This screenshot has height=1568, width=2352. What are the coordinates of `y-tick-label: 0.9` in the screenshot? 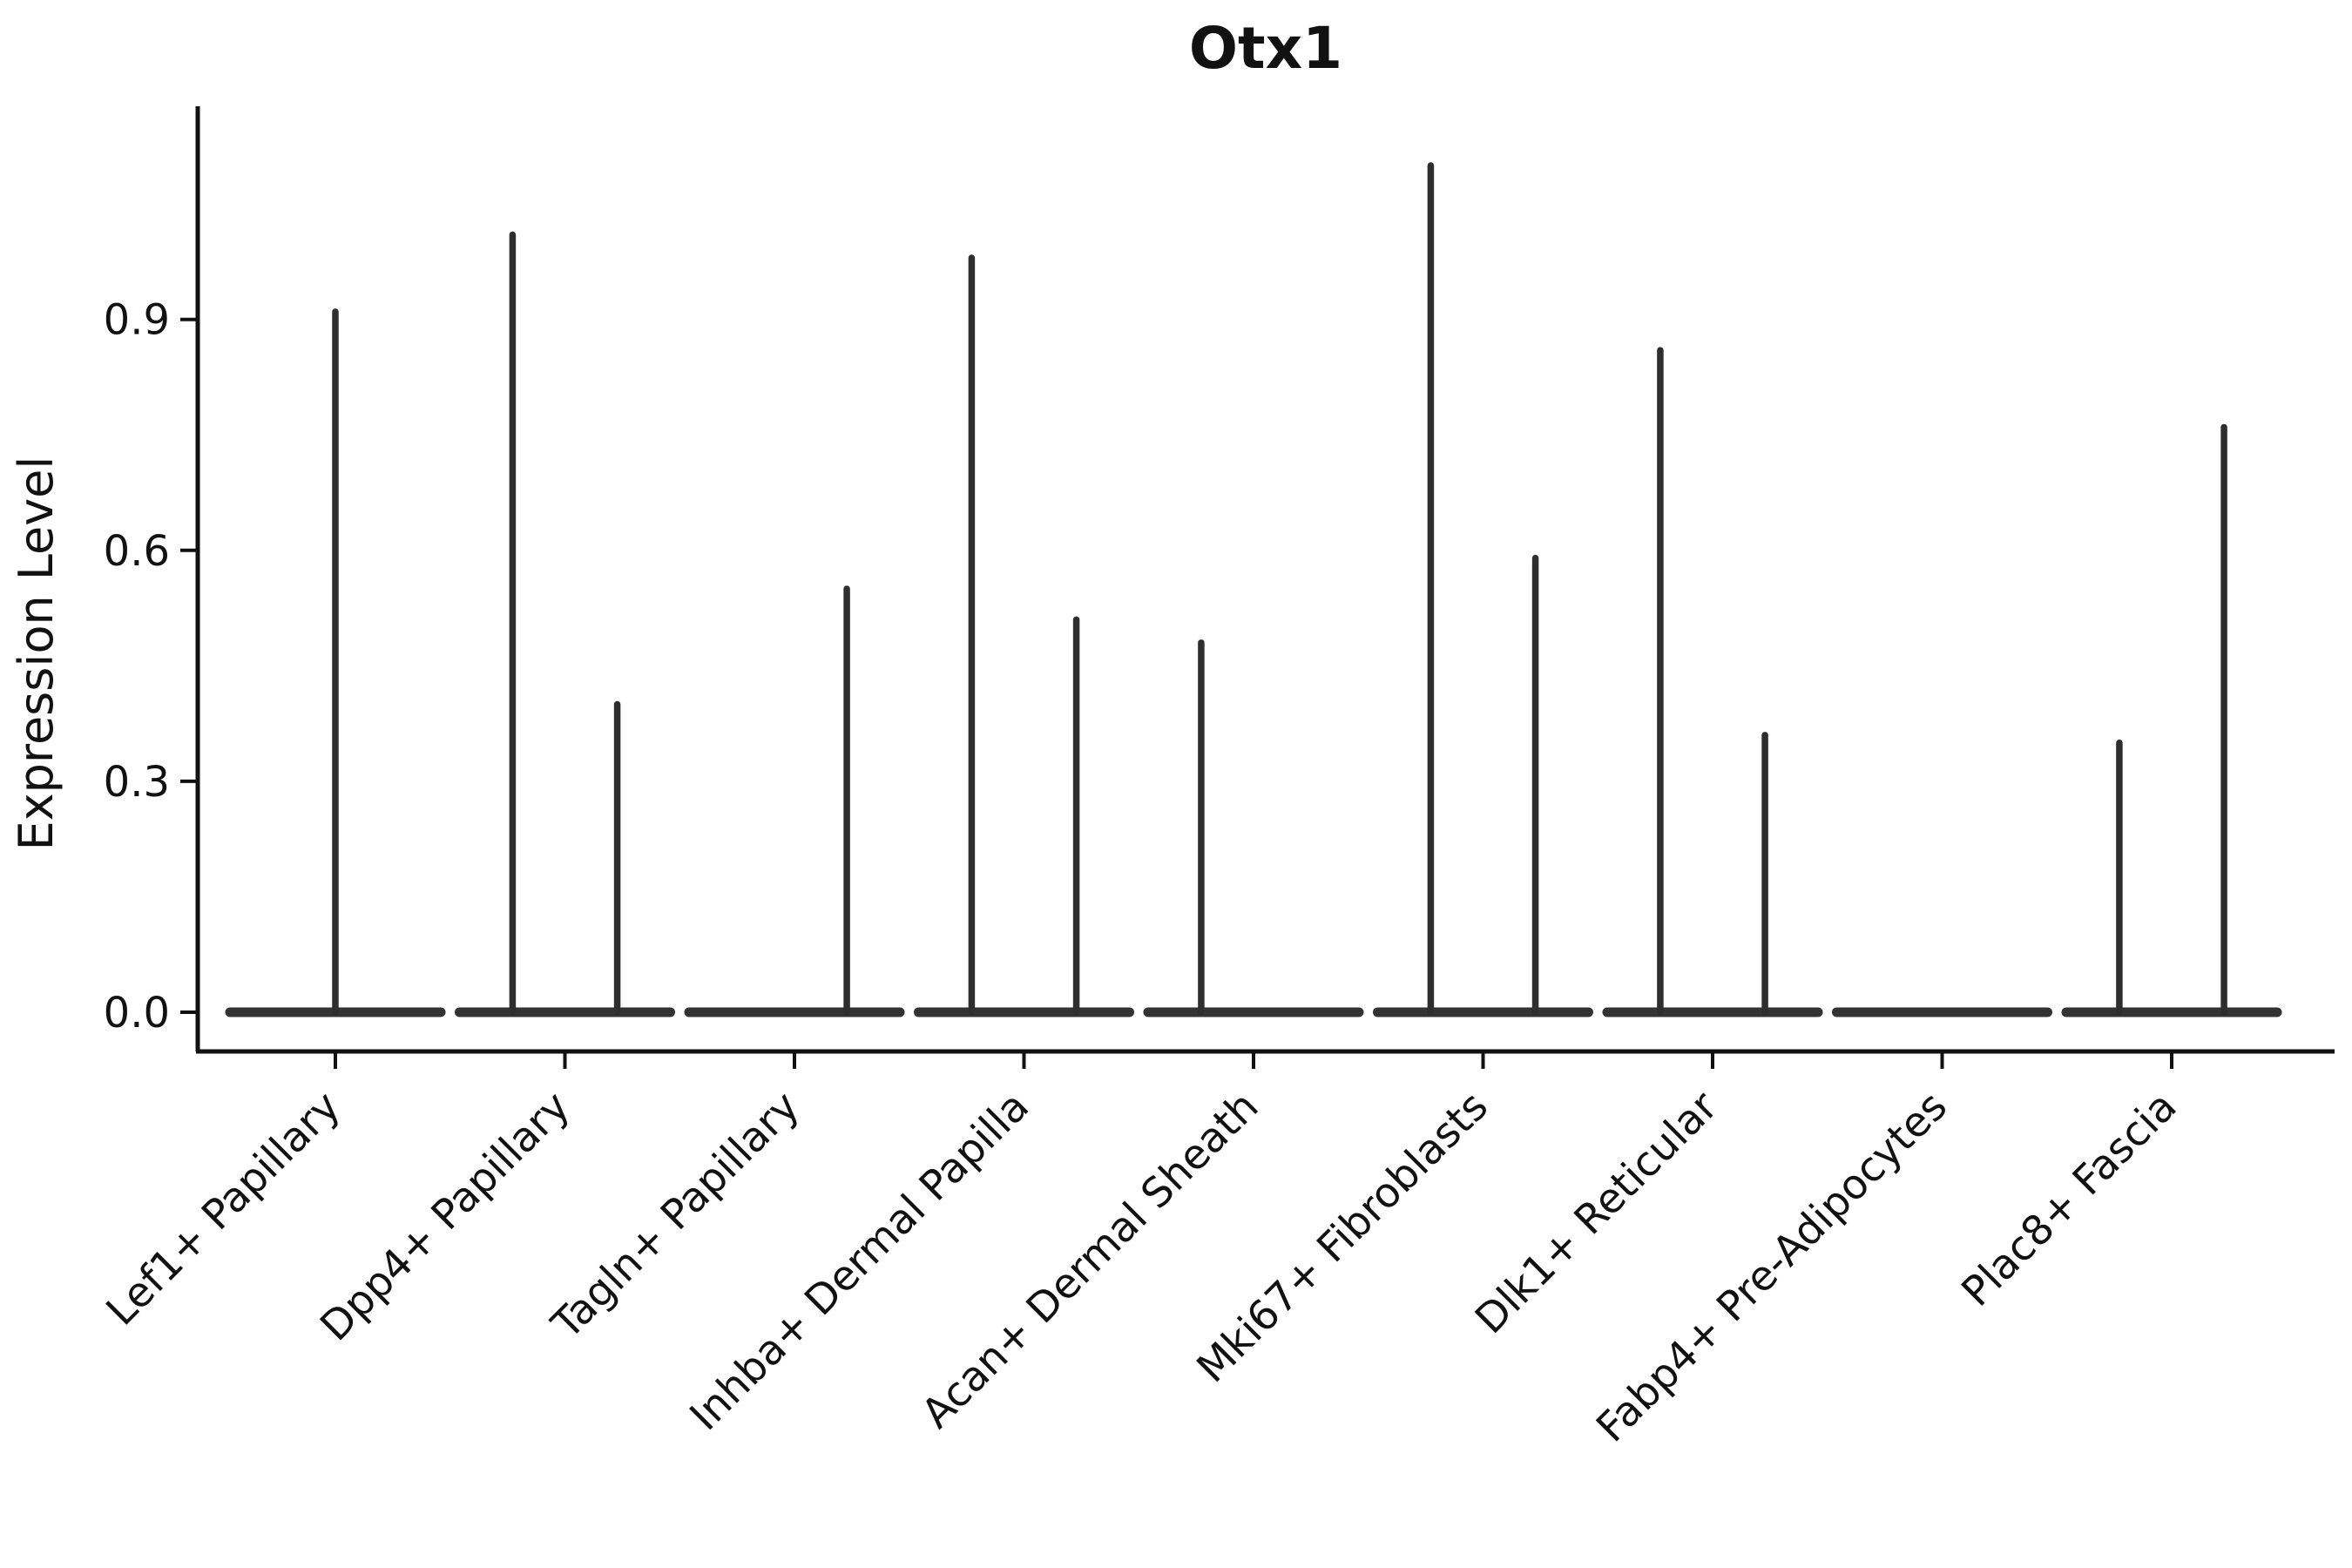 It's located at (137, 320).